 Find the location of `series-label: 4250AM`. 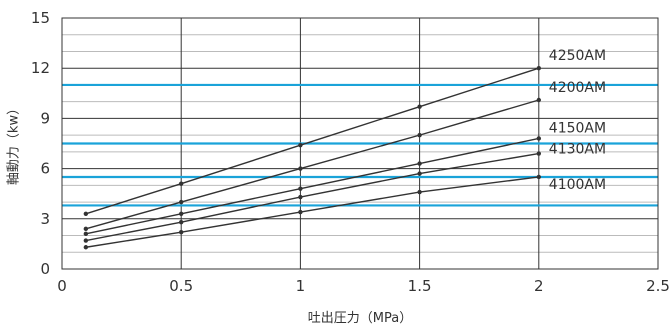

series-label: 4250AM is located at coordinates (577, 56).